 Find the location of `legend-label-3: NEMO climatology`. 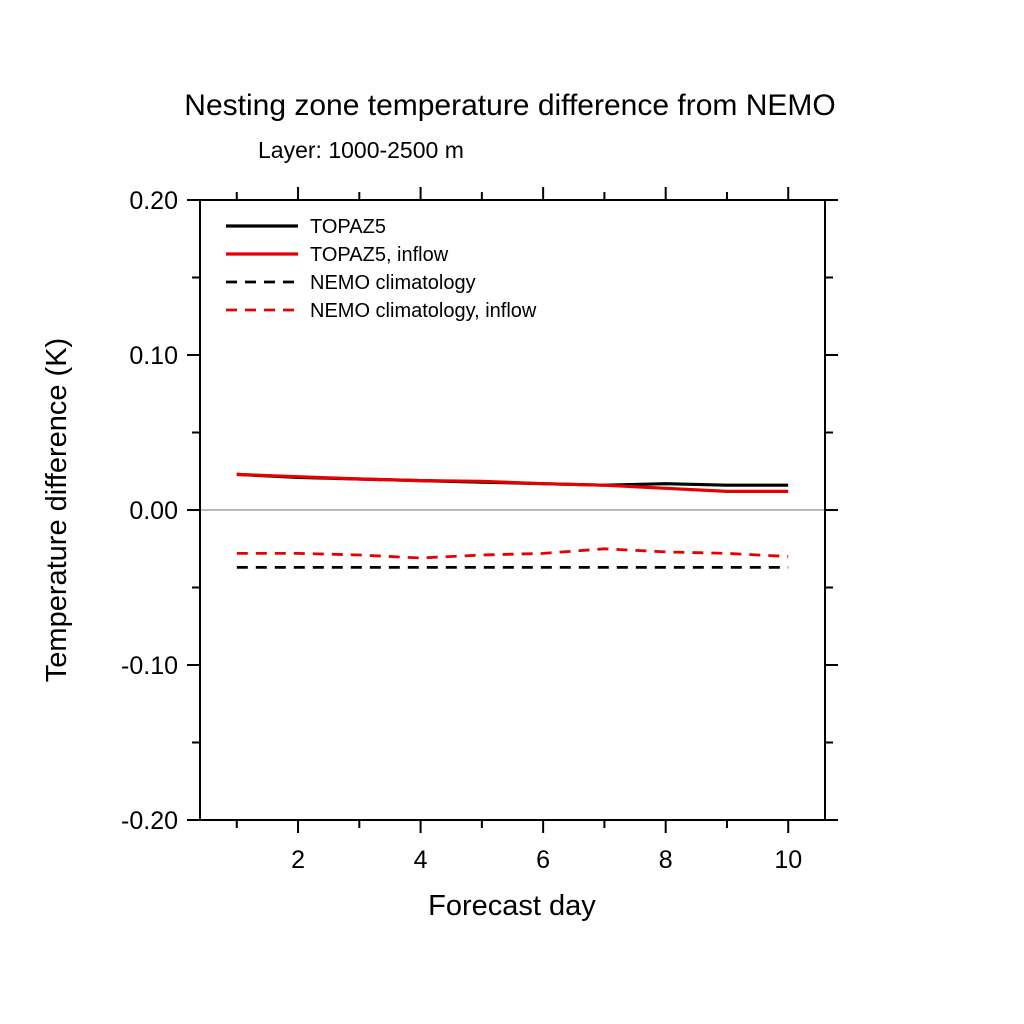

legend-label-3: NEMO climatology is located at coordinates (393, 283).